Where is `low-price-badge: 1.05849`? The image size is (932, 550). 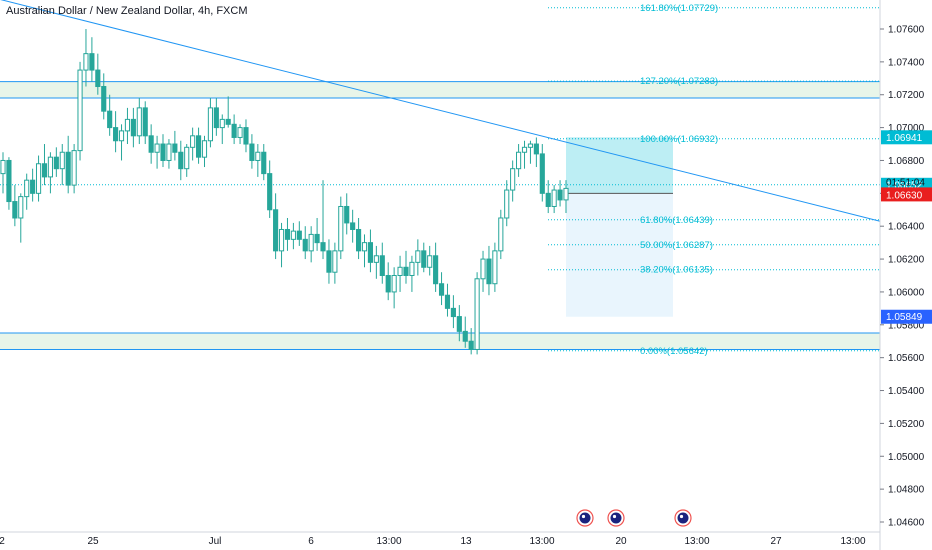 low-price-badge: 1.05849 is located at coordinates (904, 317).